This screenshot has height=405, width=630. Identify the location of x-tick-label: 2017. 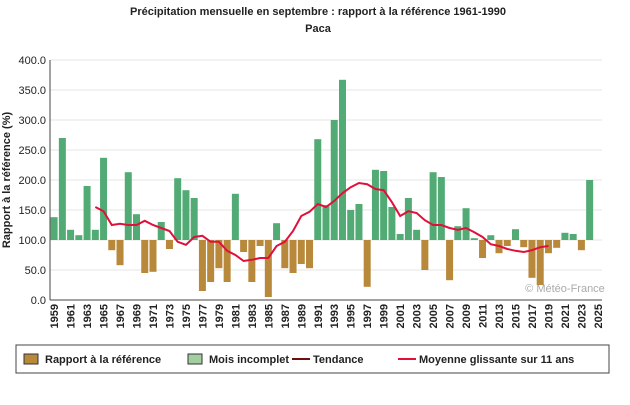
(533, 316).